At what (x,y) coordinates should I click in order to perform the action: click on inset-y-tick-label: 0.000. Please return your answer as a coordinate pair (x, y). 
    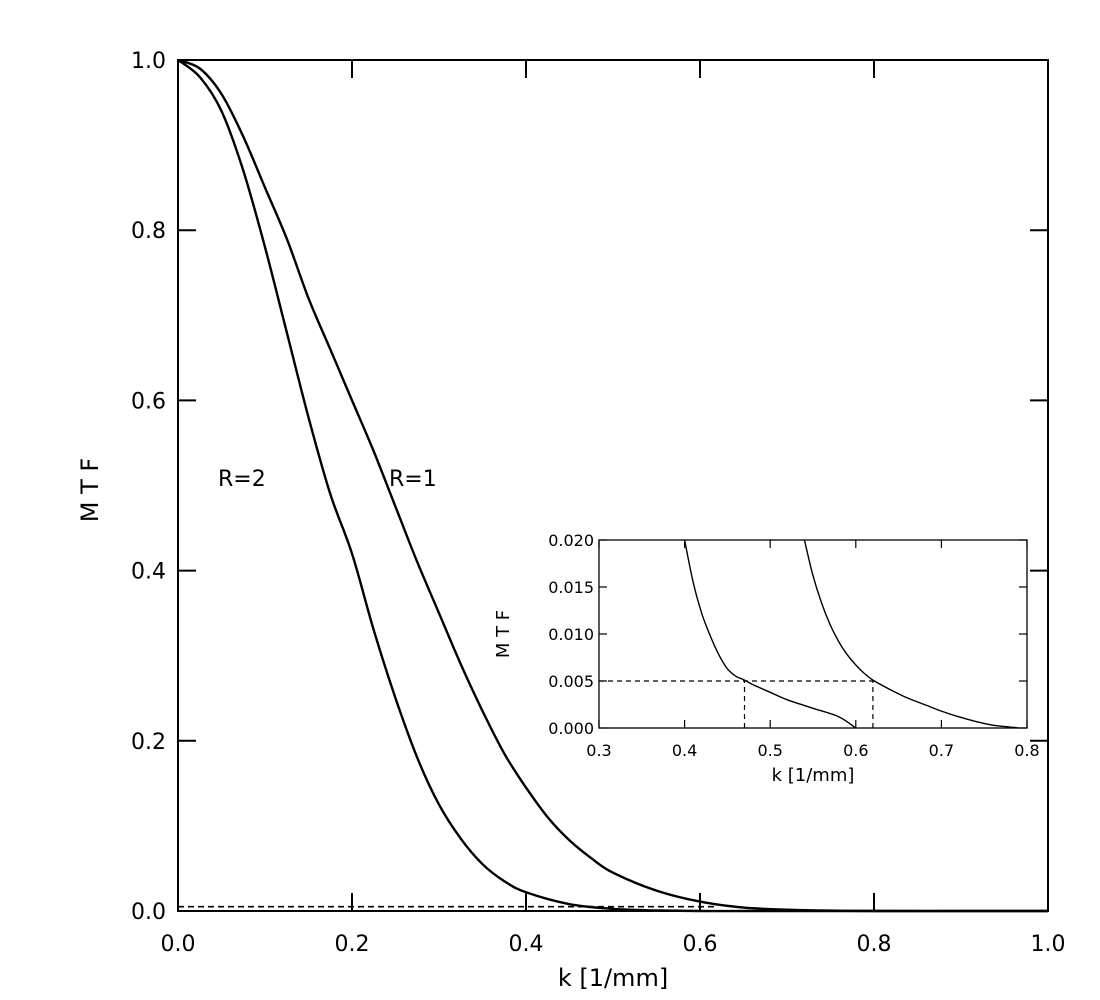
    Looking at the image, I should click on (571, 728).